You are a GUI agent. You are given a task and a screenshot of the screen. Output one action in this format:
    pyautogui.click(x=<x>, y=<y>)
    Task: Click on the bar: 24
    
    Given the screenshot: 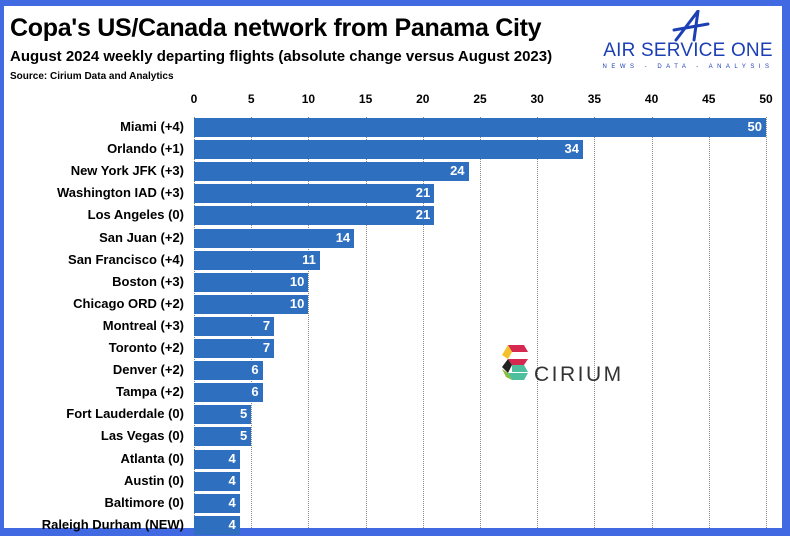 What is the action you would take?
    pyautogui.click(x=331, y=172)
    